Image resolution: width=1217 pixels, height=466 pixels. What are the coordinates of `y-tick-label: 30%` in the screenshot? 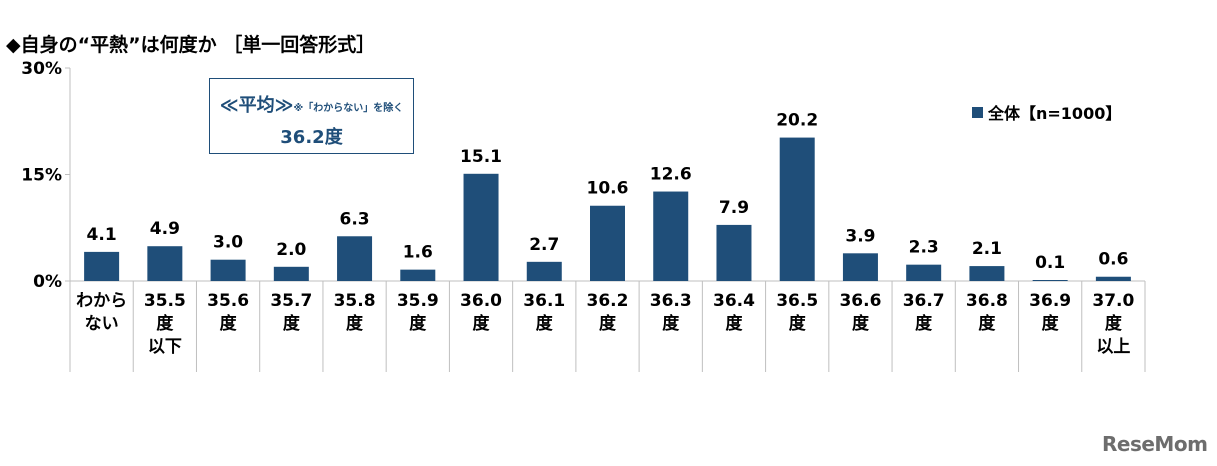 It's located at (41, 69).